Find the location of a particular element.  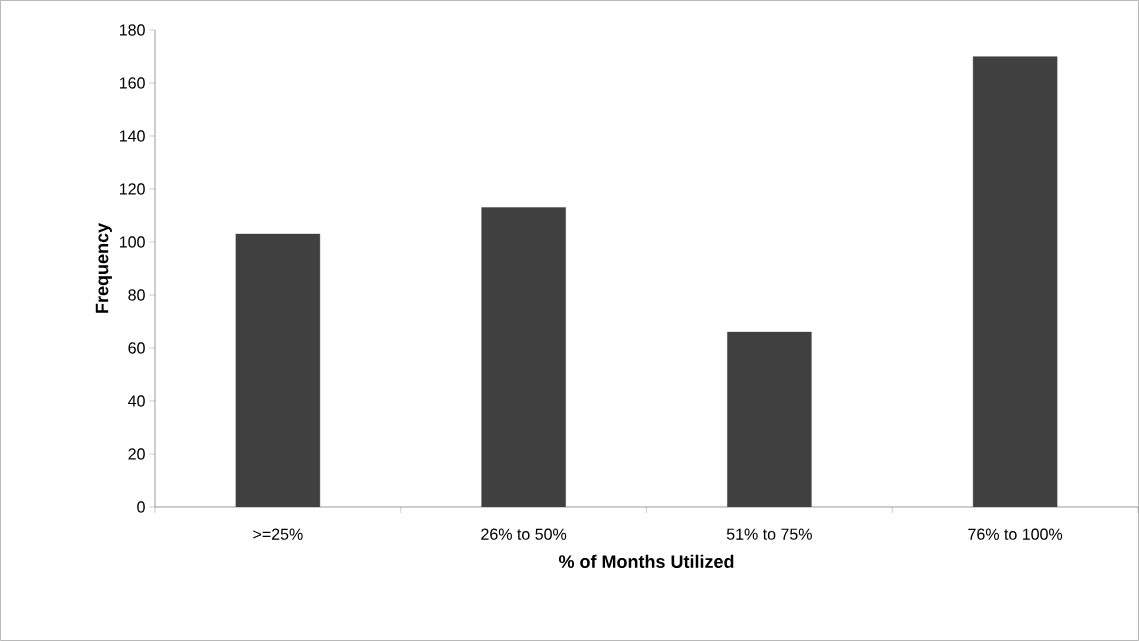

y-tick-label: 60 is located at coordinates (136, 348).